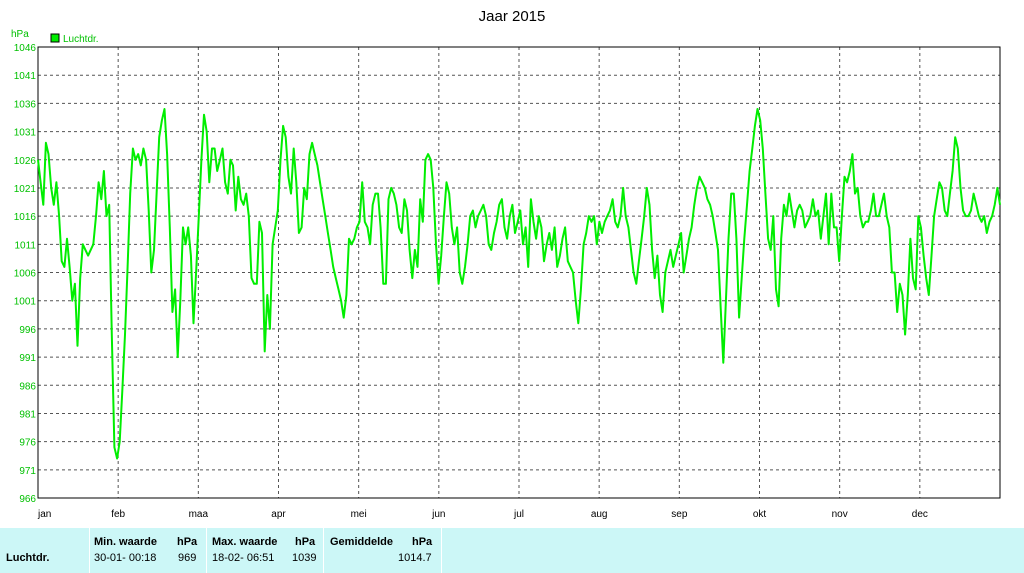 This screenshot has width=1024, height=573. Describe the element at coordinates (55, 38) in the screenshot. I see `legend-swatch` at that location.